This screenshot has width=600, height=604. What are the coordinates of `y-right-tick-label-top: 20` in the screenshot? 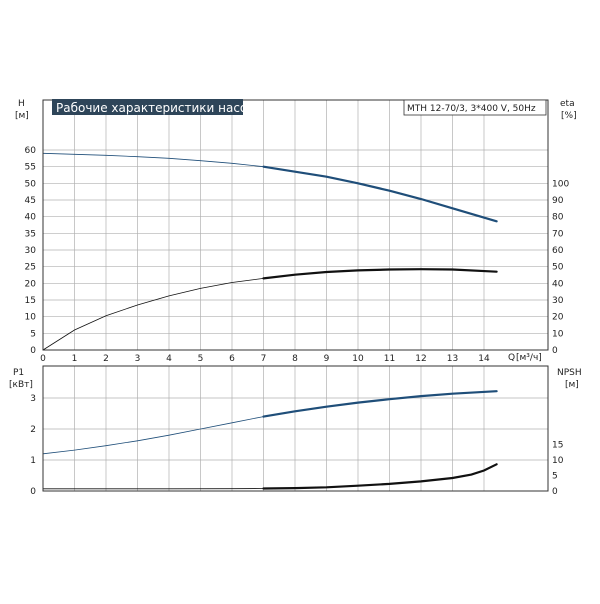 It's located at (558, 318).